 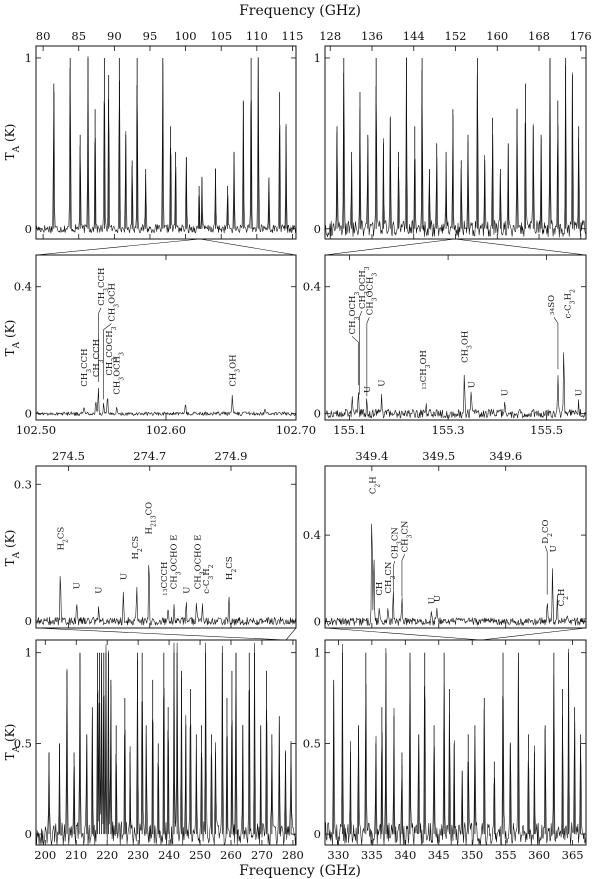 What do you see at coordinates (438, 456) in the screenshot?
I see `x-tick-label-p6: 349.5` at bounding box center [438, 456].